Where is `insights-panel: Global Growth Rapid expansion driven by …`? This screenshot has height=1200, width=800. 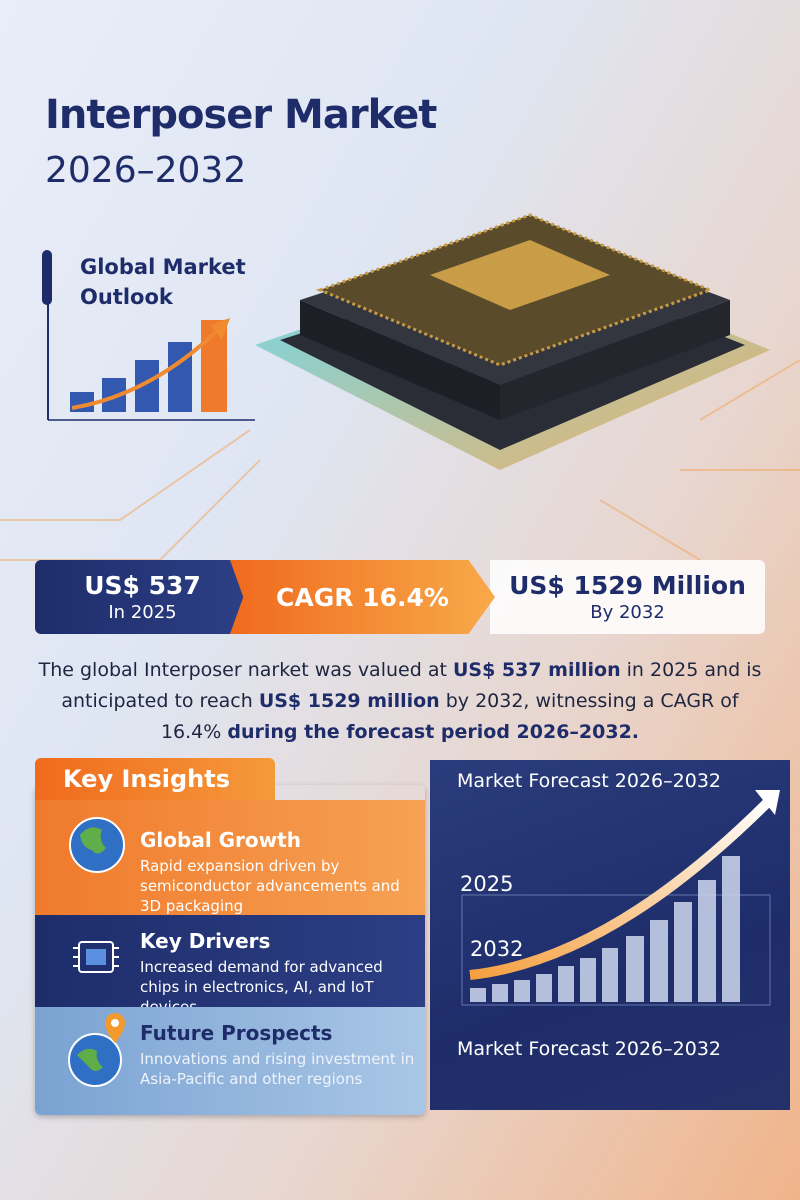 insights-panel: Global Growth Rapid expansion driven by … is located at coordinates (230, 950).